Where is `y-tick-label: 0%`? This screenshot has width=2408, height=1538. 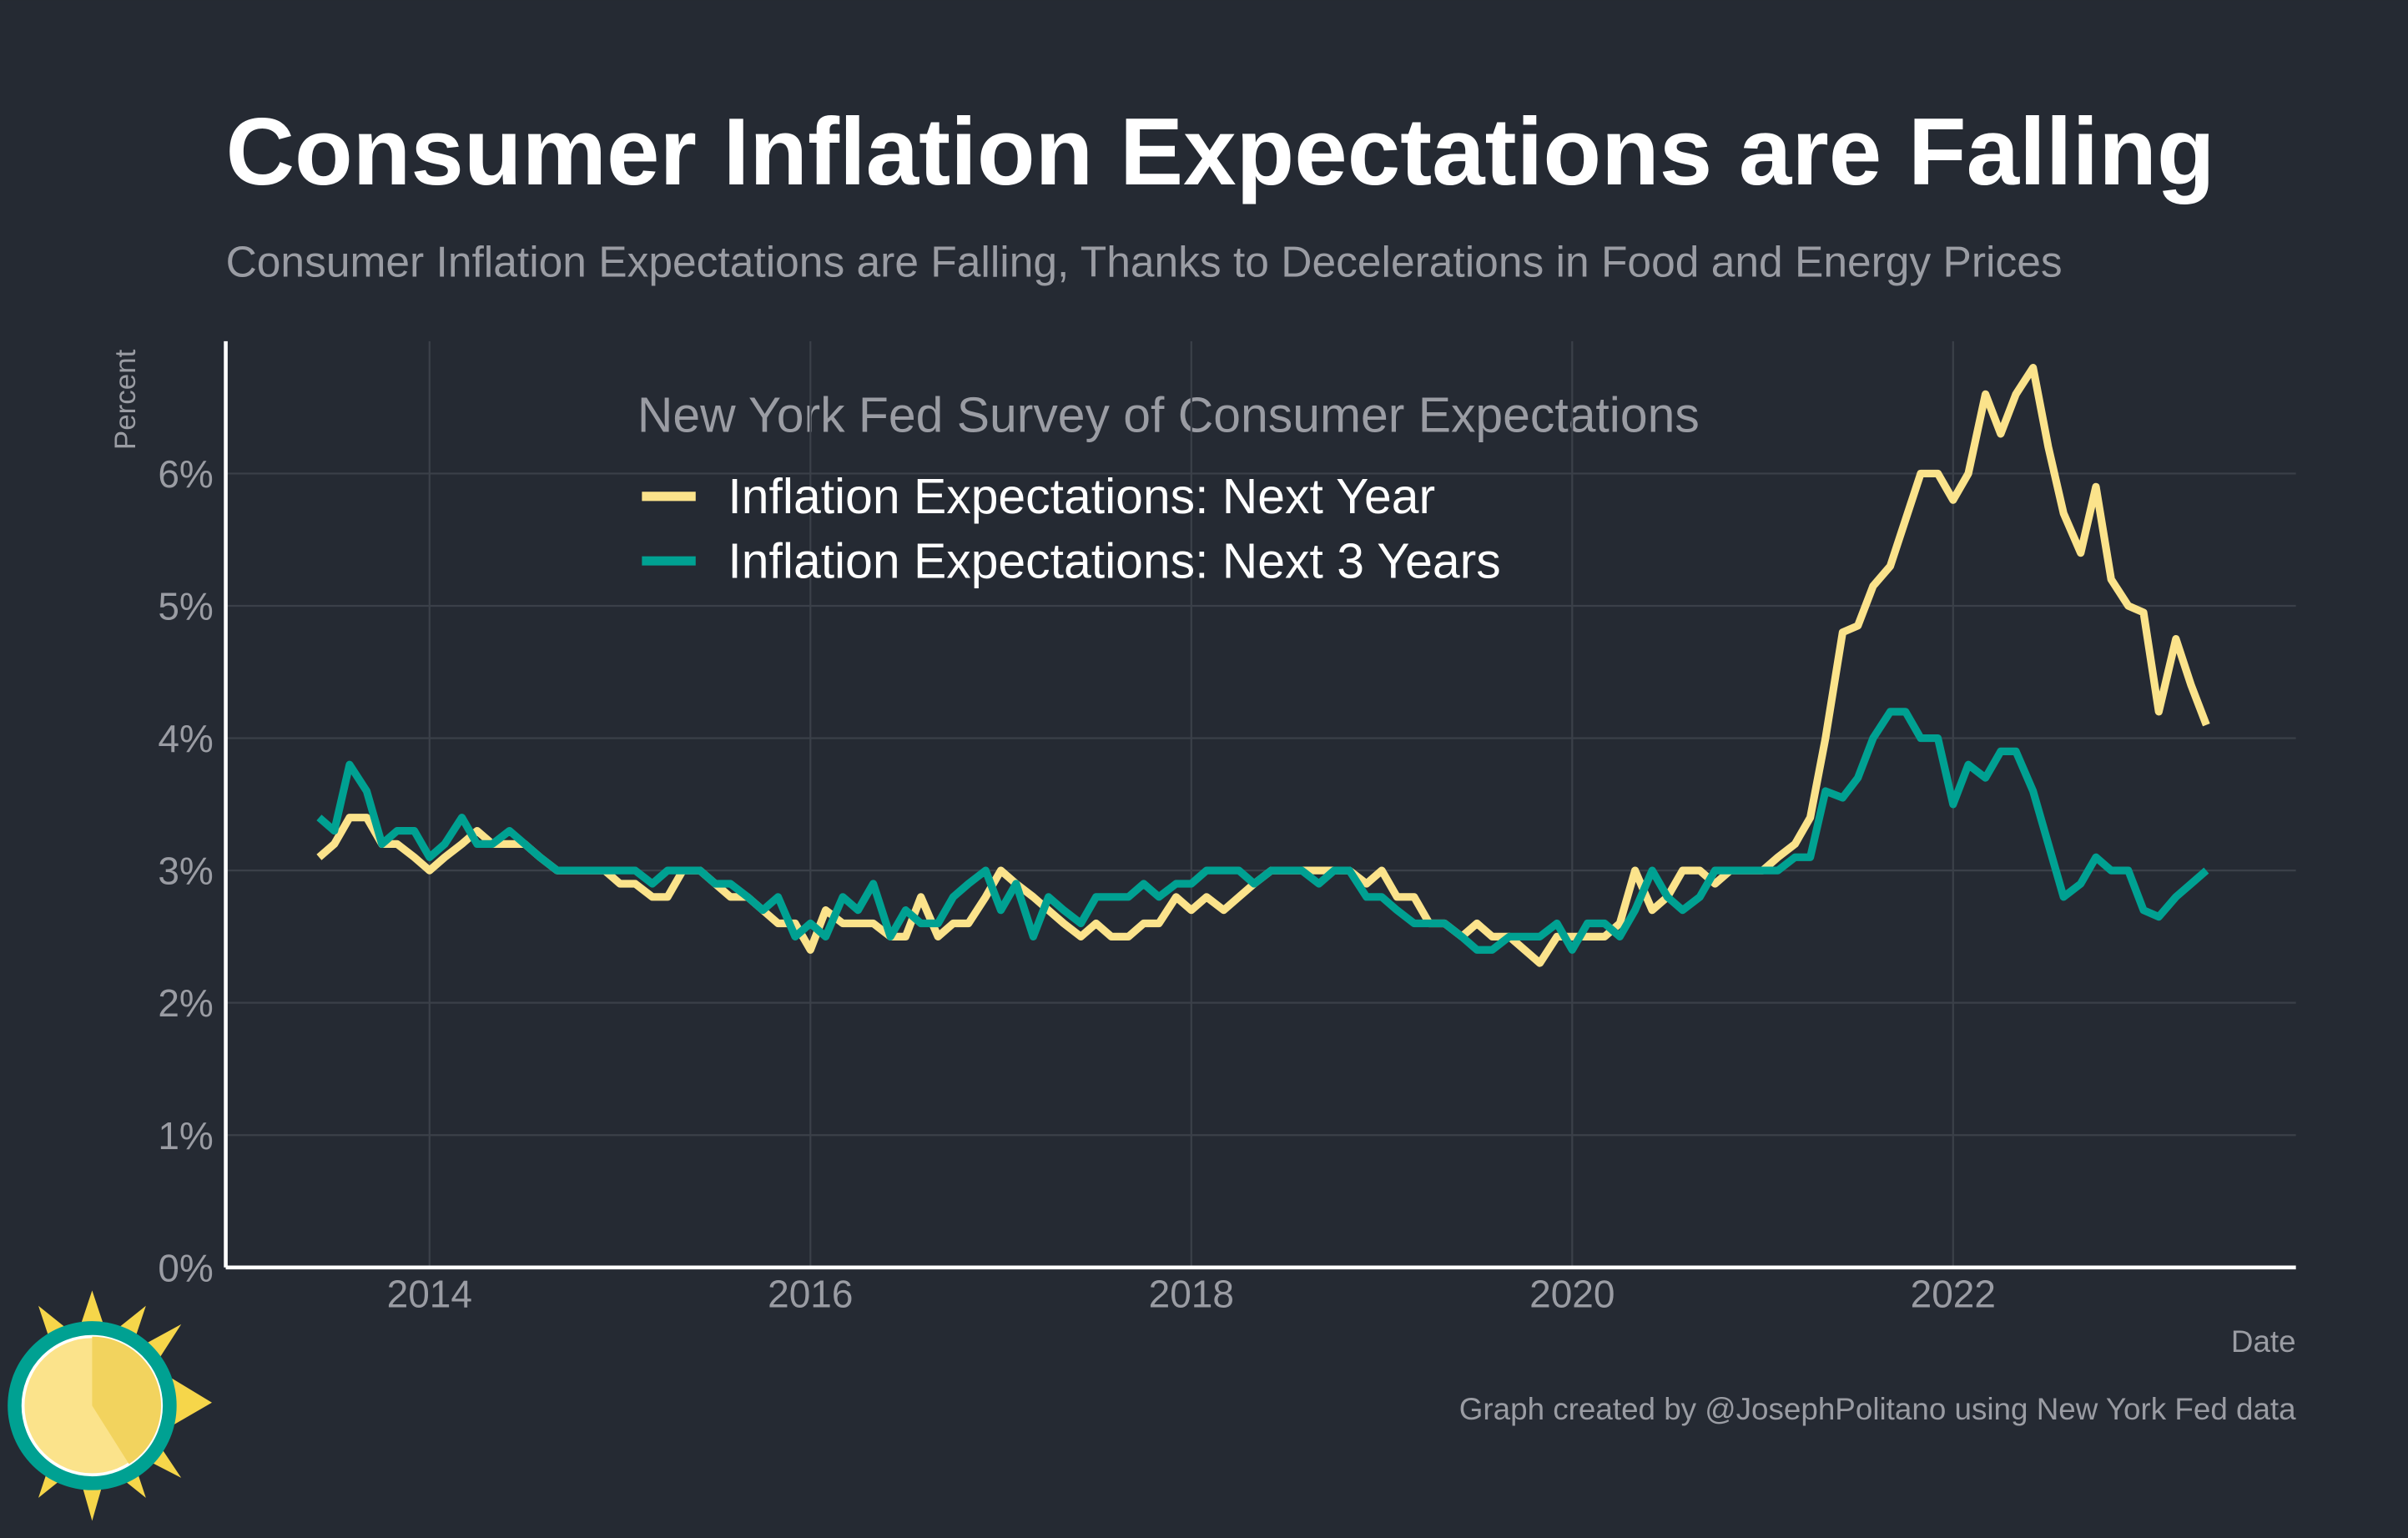
y-tick-label: 0% is located at coordinates (185, 1267).